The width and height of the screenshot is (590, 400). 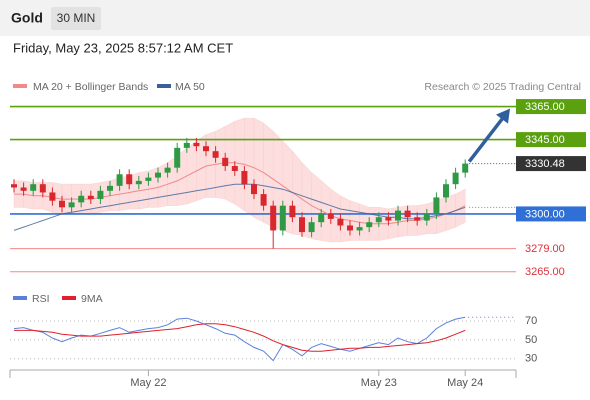 What do you see at coordinates (190, 87) in the screenshot?
I see `legend-label: MA 50` at bounding box center [190, 87].